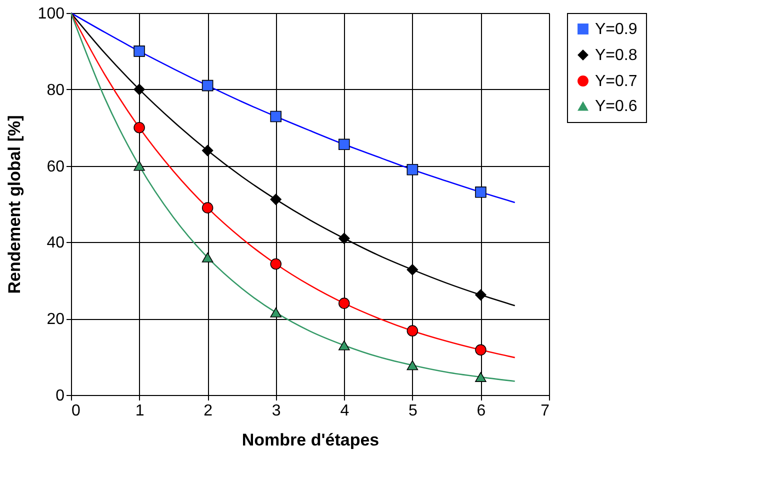 The height and width of the screenshot is (502, 764). Describe the element at coordinates (413, 411) in the screenshot. I see `x-tick-label: 5` at that location.